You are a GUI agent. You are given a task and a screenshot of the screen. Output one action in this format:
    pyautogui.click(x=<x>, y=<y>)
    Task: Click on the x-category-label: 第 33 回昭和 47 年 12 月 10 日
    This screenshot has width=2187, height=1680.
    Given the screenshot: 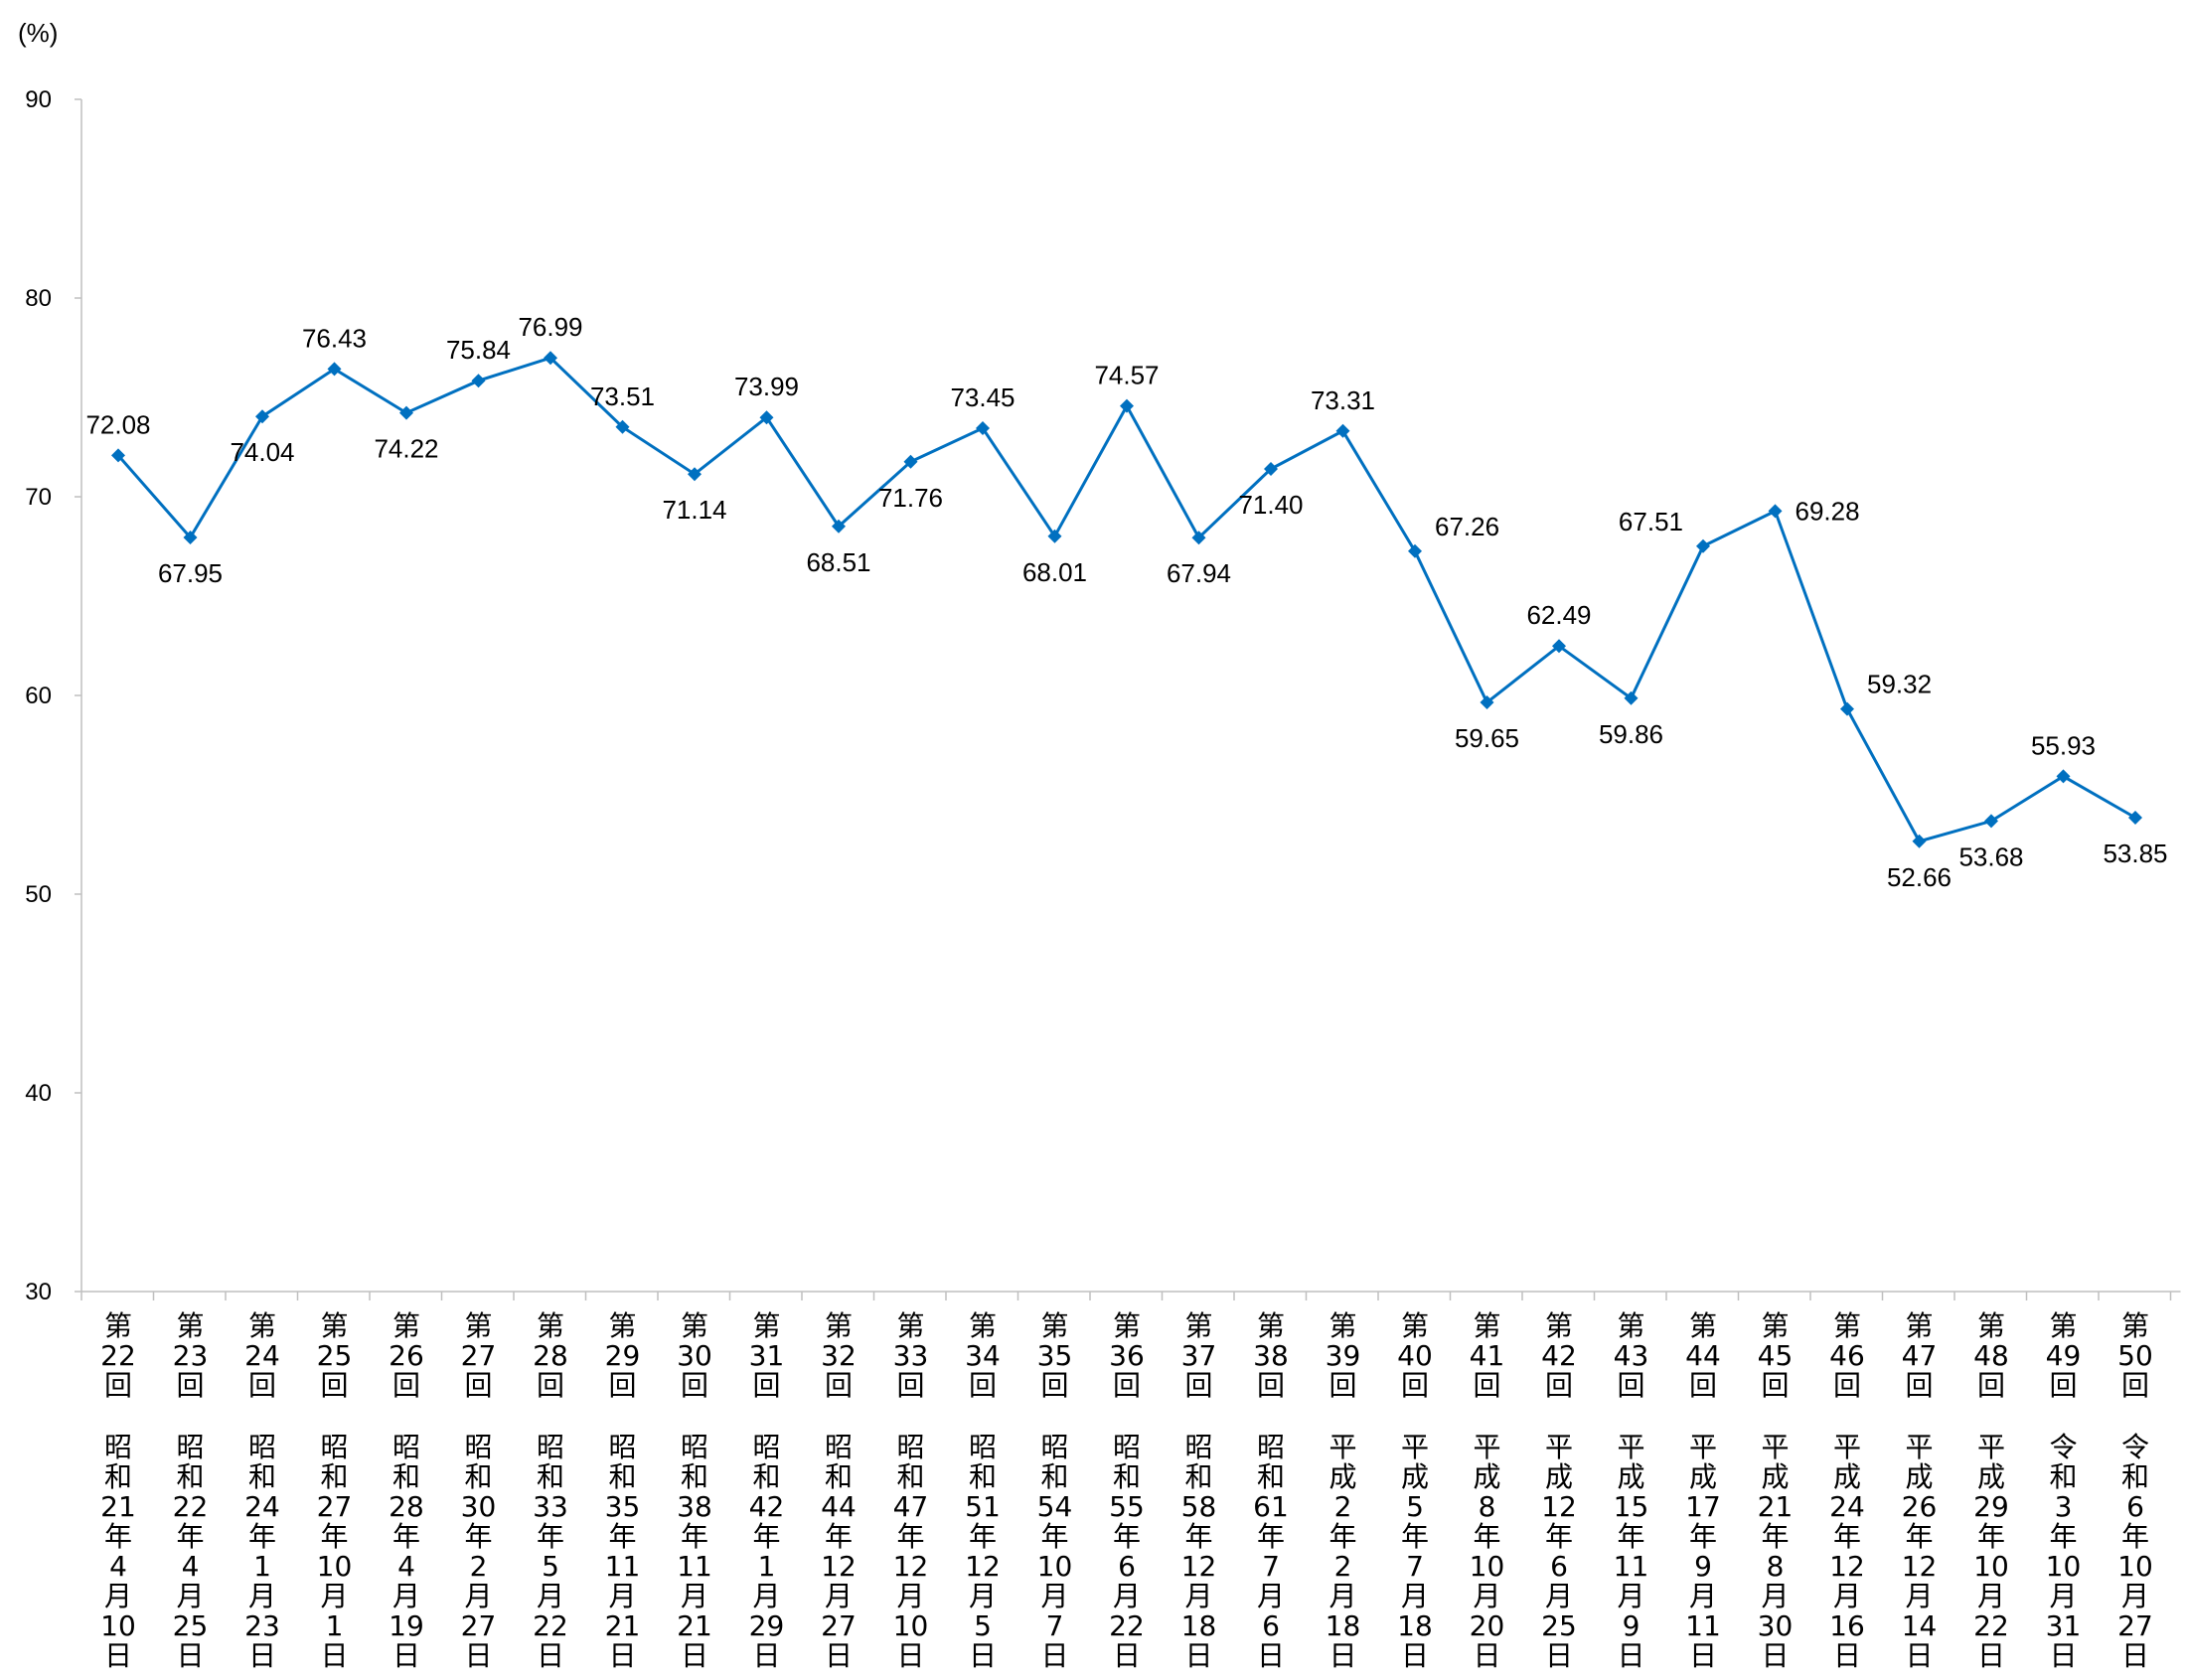 What is the action you would take?
    pyautogui.click(x=911, y=1490)
    